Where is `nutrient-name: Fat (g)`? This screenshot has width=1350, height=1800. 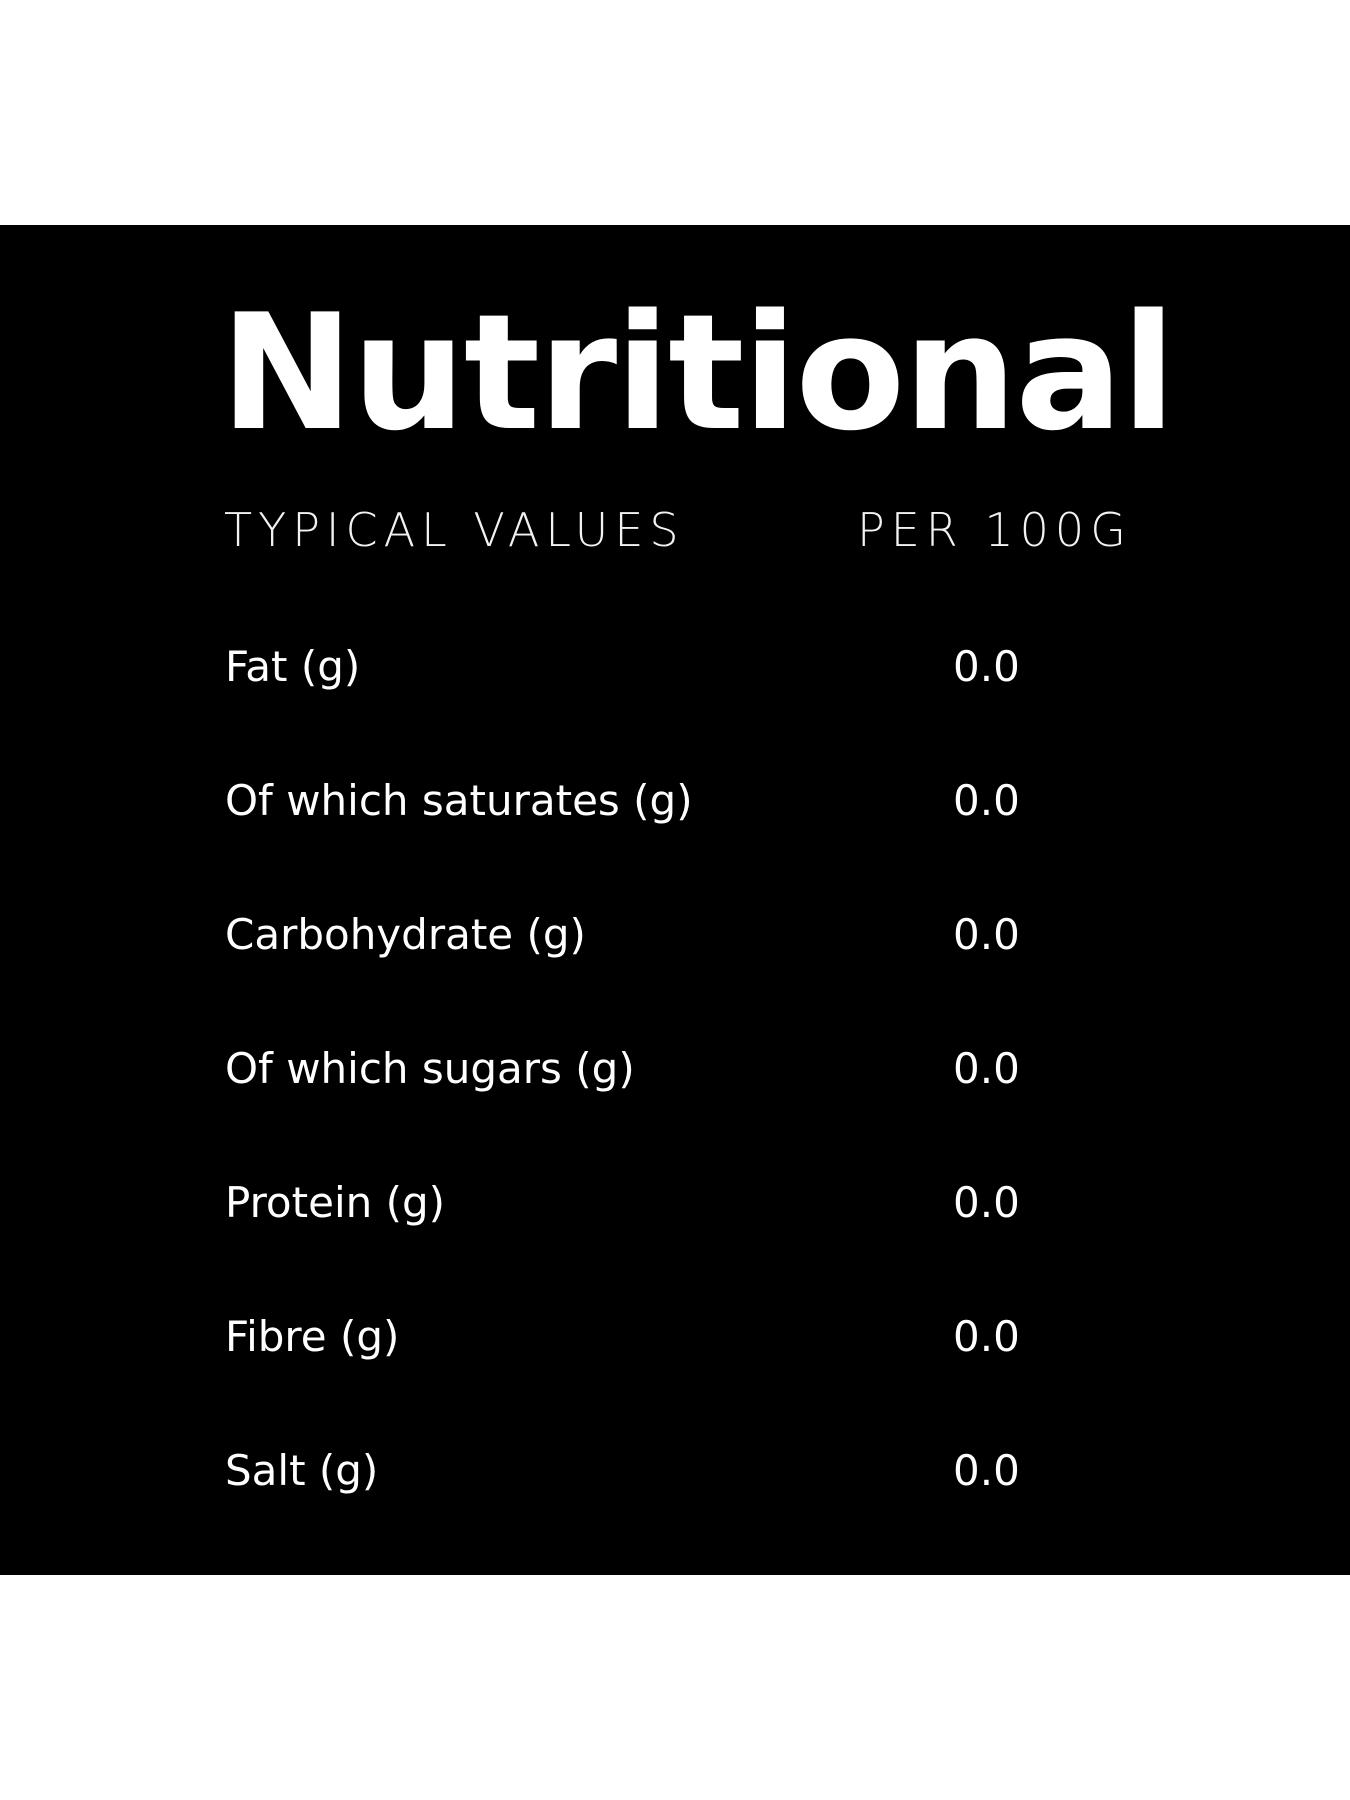
nutrient-name: Fat (g) is located at coordinates (293, 666).